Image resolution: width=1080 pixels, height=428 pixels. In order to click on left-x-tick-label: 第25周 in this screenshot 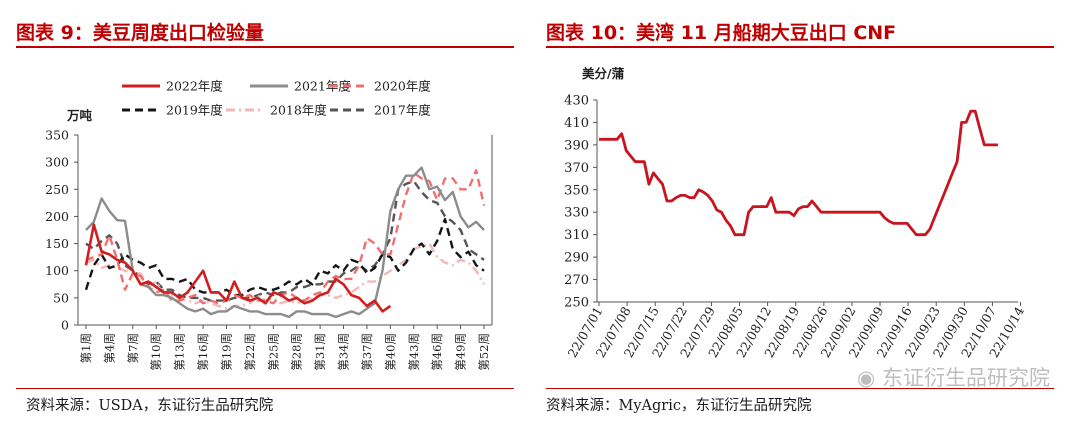, I will do `click(273, 352)`.